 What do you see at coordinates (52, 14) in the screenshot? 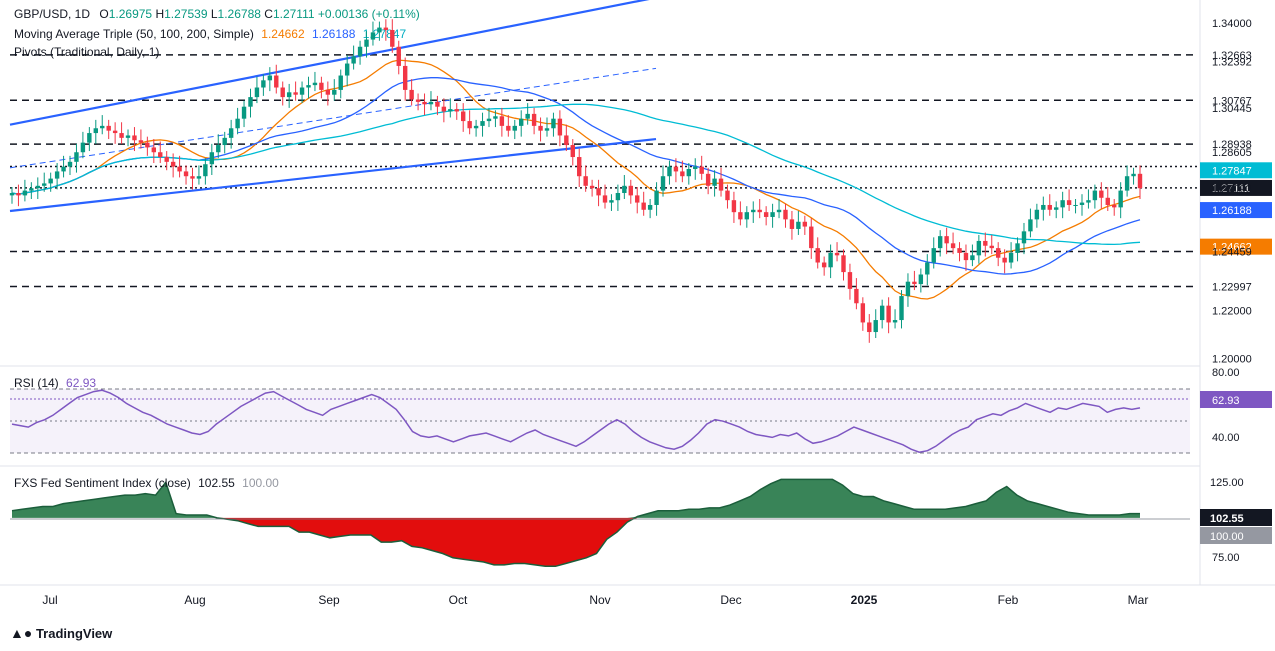
I see `symbol-name: GBP/USD, 1D` at bounding box center [52, 14].